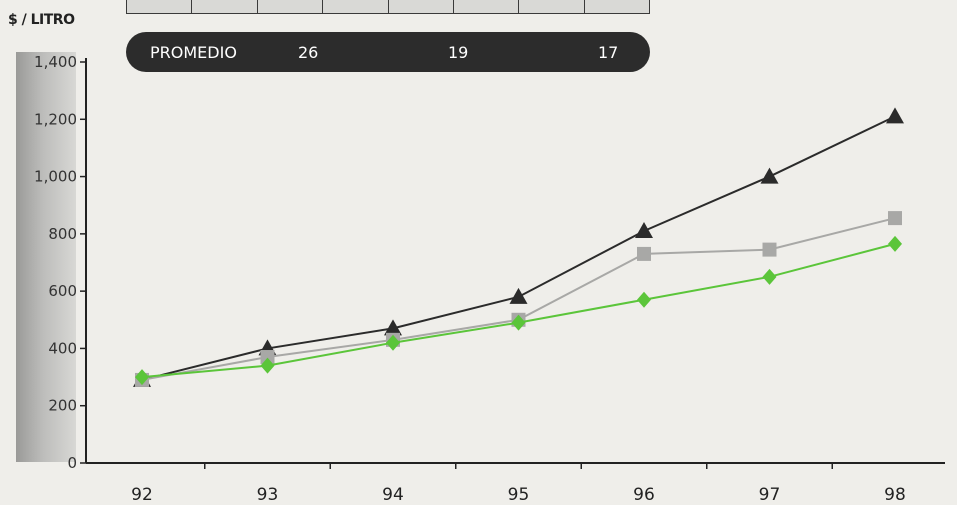 Image resolution: width=957 pixels, height=505 pixels. Describe the element at coordinates (62, 406) in the screenshot. I see `y-tick-label: 200` at that location.